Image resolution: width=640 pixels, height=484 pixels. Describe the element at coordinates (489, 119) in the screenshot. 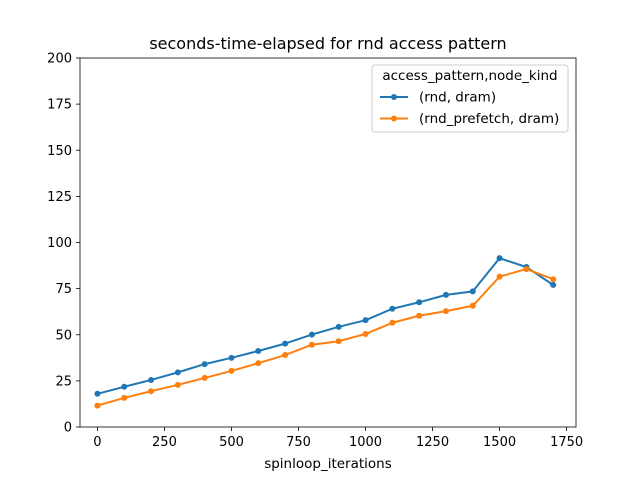

I see `legend-label: (rnd_prefetch, dram)` at that location.